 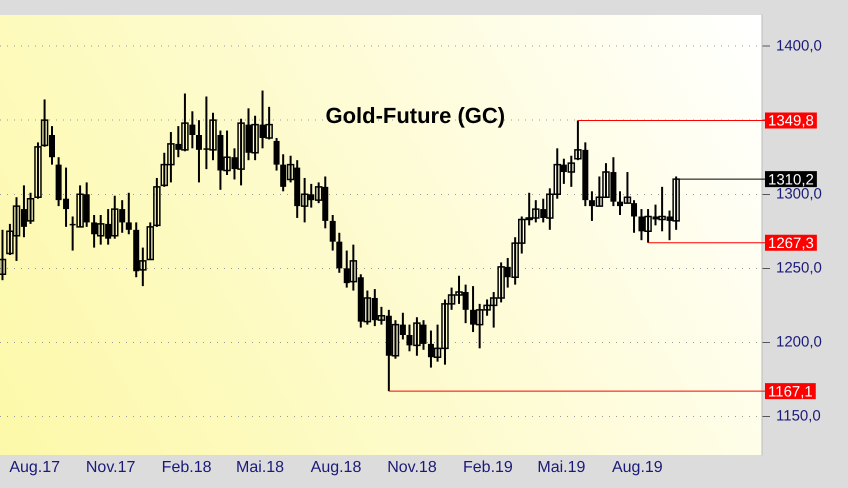 What do you see at coordinates (799, 342) in the screenshot?
I see `y-tick-label: 1200,0` at bounding box center [799, 342].